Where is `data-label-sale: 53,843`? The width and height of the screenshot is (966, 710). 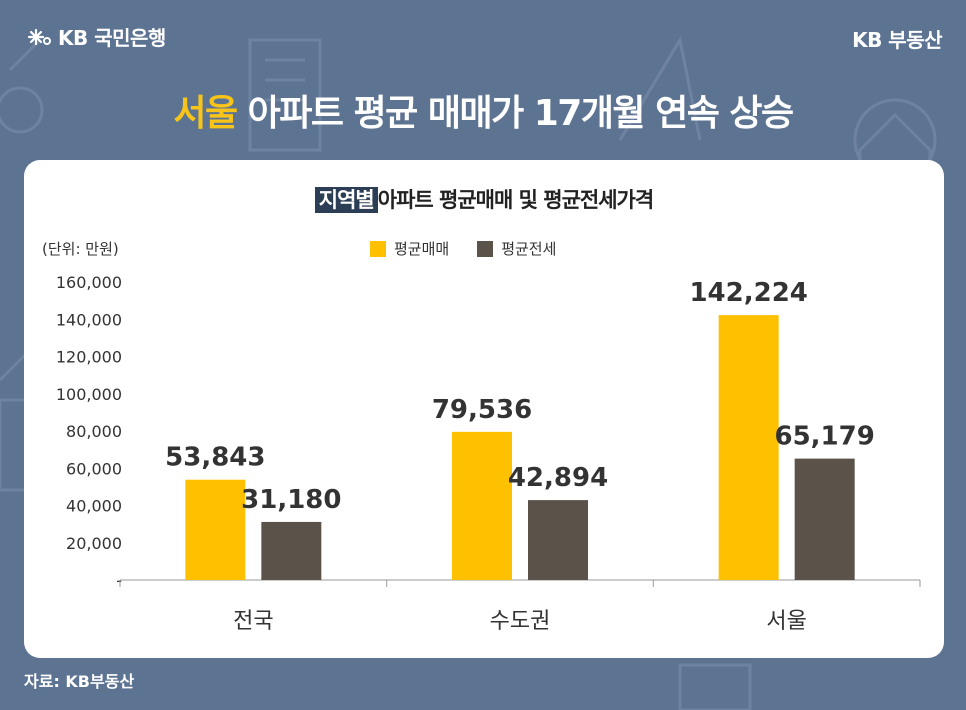 data-label-sale: 53,843 is located at coordinates (215, 458).